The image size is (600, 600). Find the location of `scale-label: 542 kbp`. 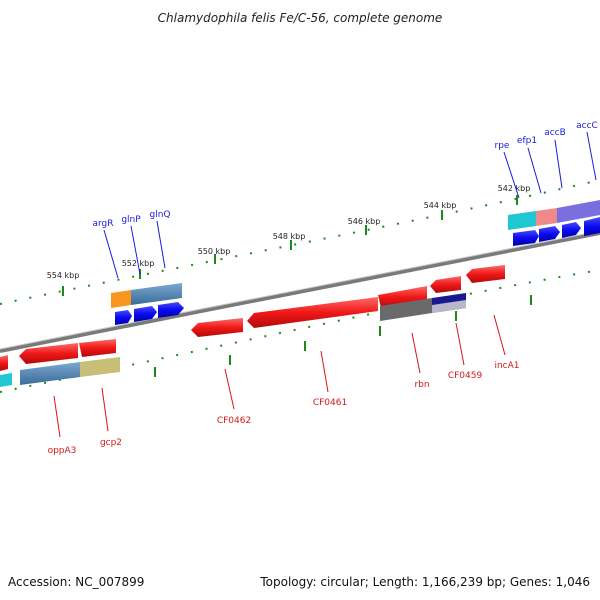

scale-label: 542 kbp is located at coordinates (514, 188).